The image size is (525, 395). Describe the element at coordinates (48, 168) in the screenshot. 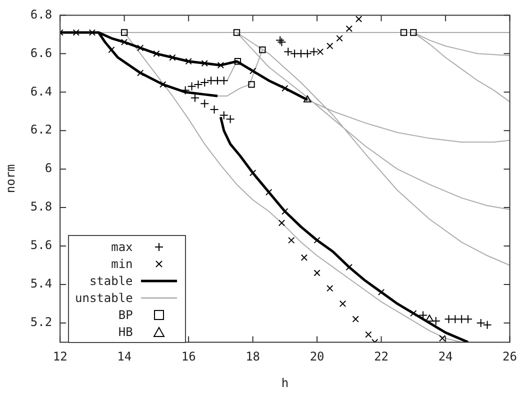

I see `y-tick-label: 6` at that location.